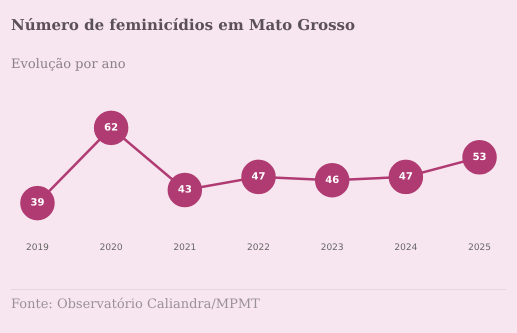  I want to click on x-tick-label: 2019, so click(38, 247).